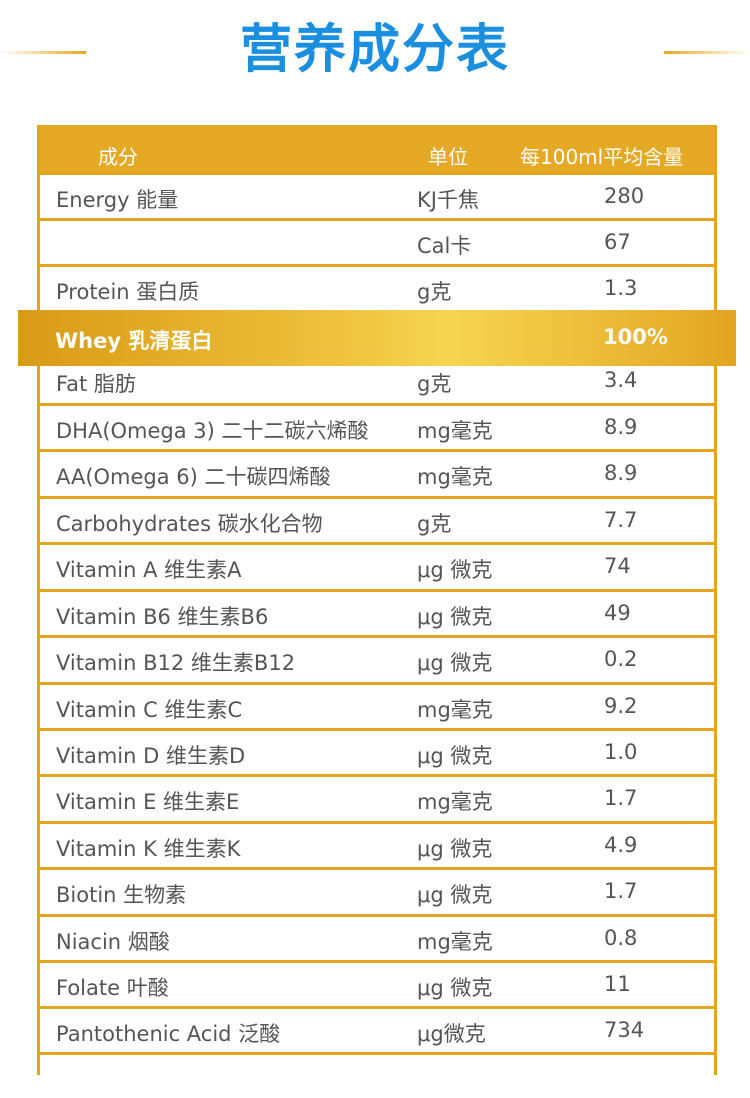 This screenshot has height=1098, width=750. What do you see at coordinates (617, 613) in the screenshot?
I see `row-amount: 49` at bounding box center [617, 613].